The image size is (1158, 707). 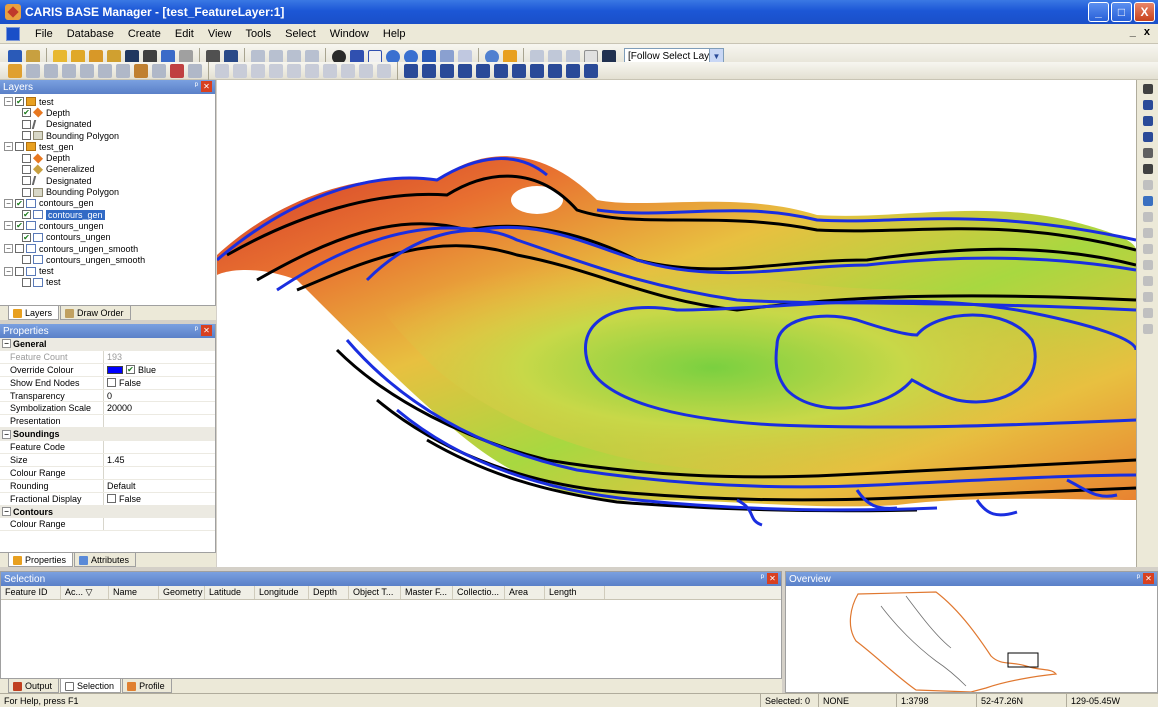 I want to click on menu-tools: Tools, so click(x=258, y=33).